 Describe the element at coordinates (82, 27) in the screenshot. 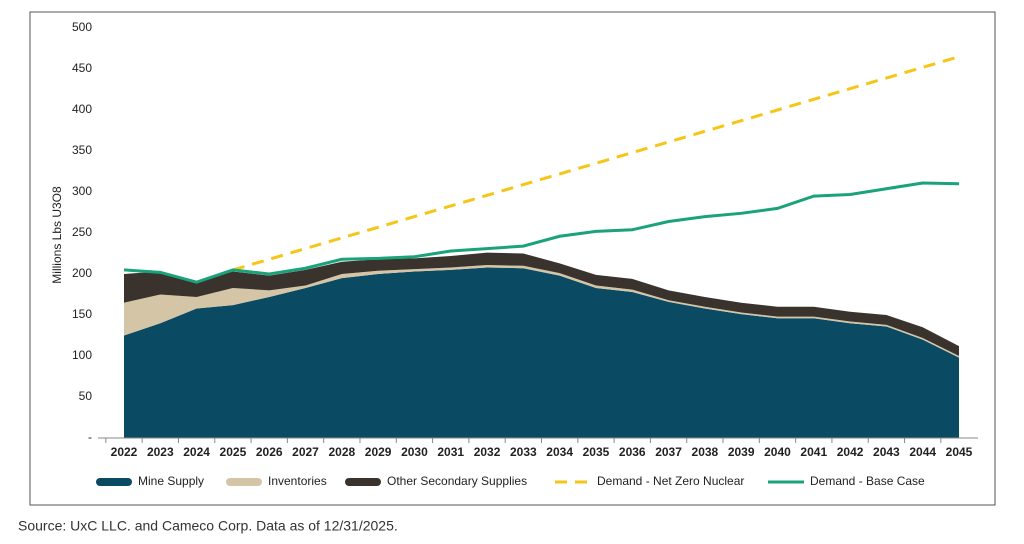

I see `y-tick-label: 500` at that location.